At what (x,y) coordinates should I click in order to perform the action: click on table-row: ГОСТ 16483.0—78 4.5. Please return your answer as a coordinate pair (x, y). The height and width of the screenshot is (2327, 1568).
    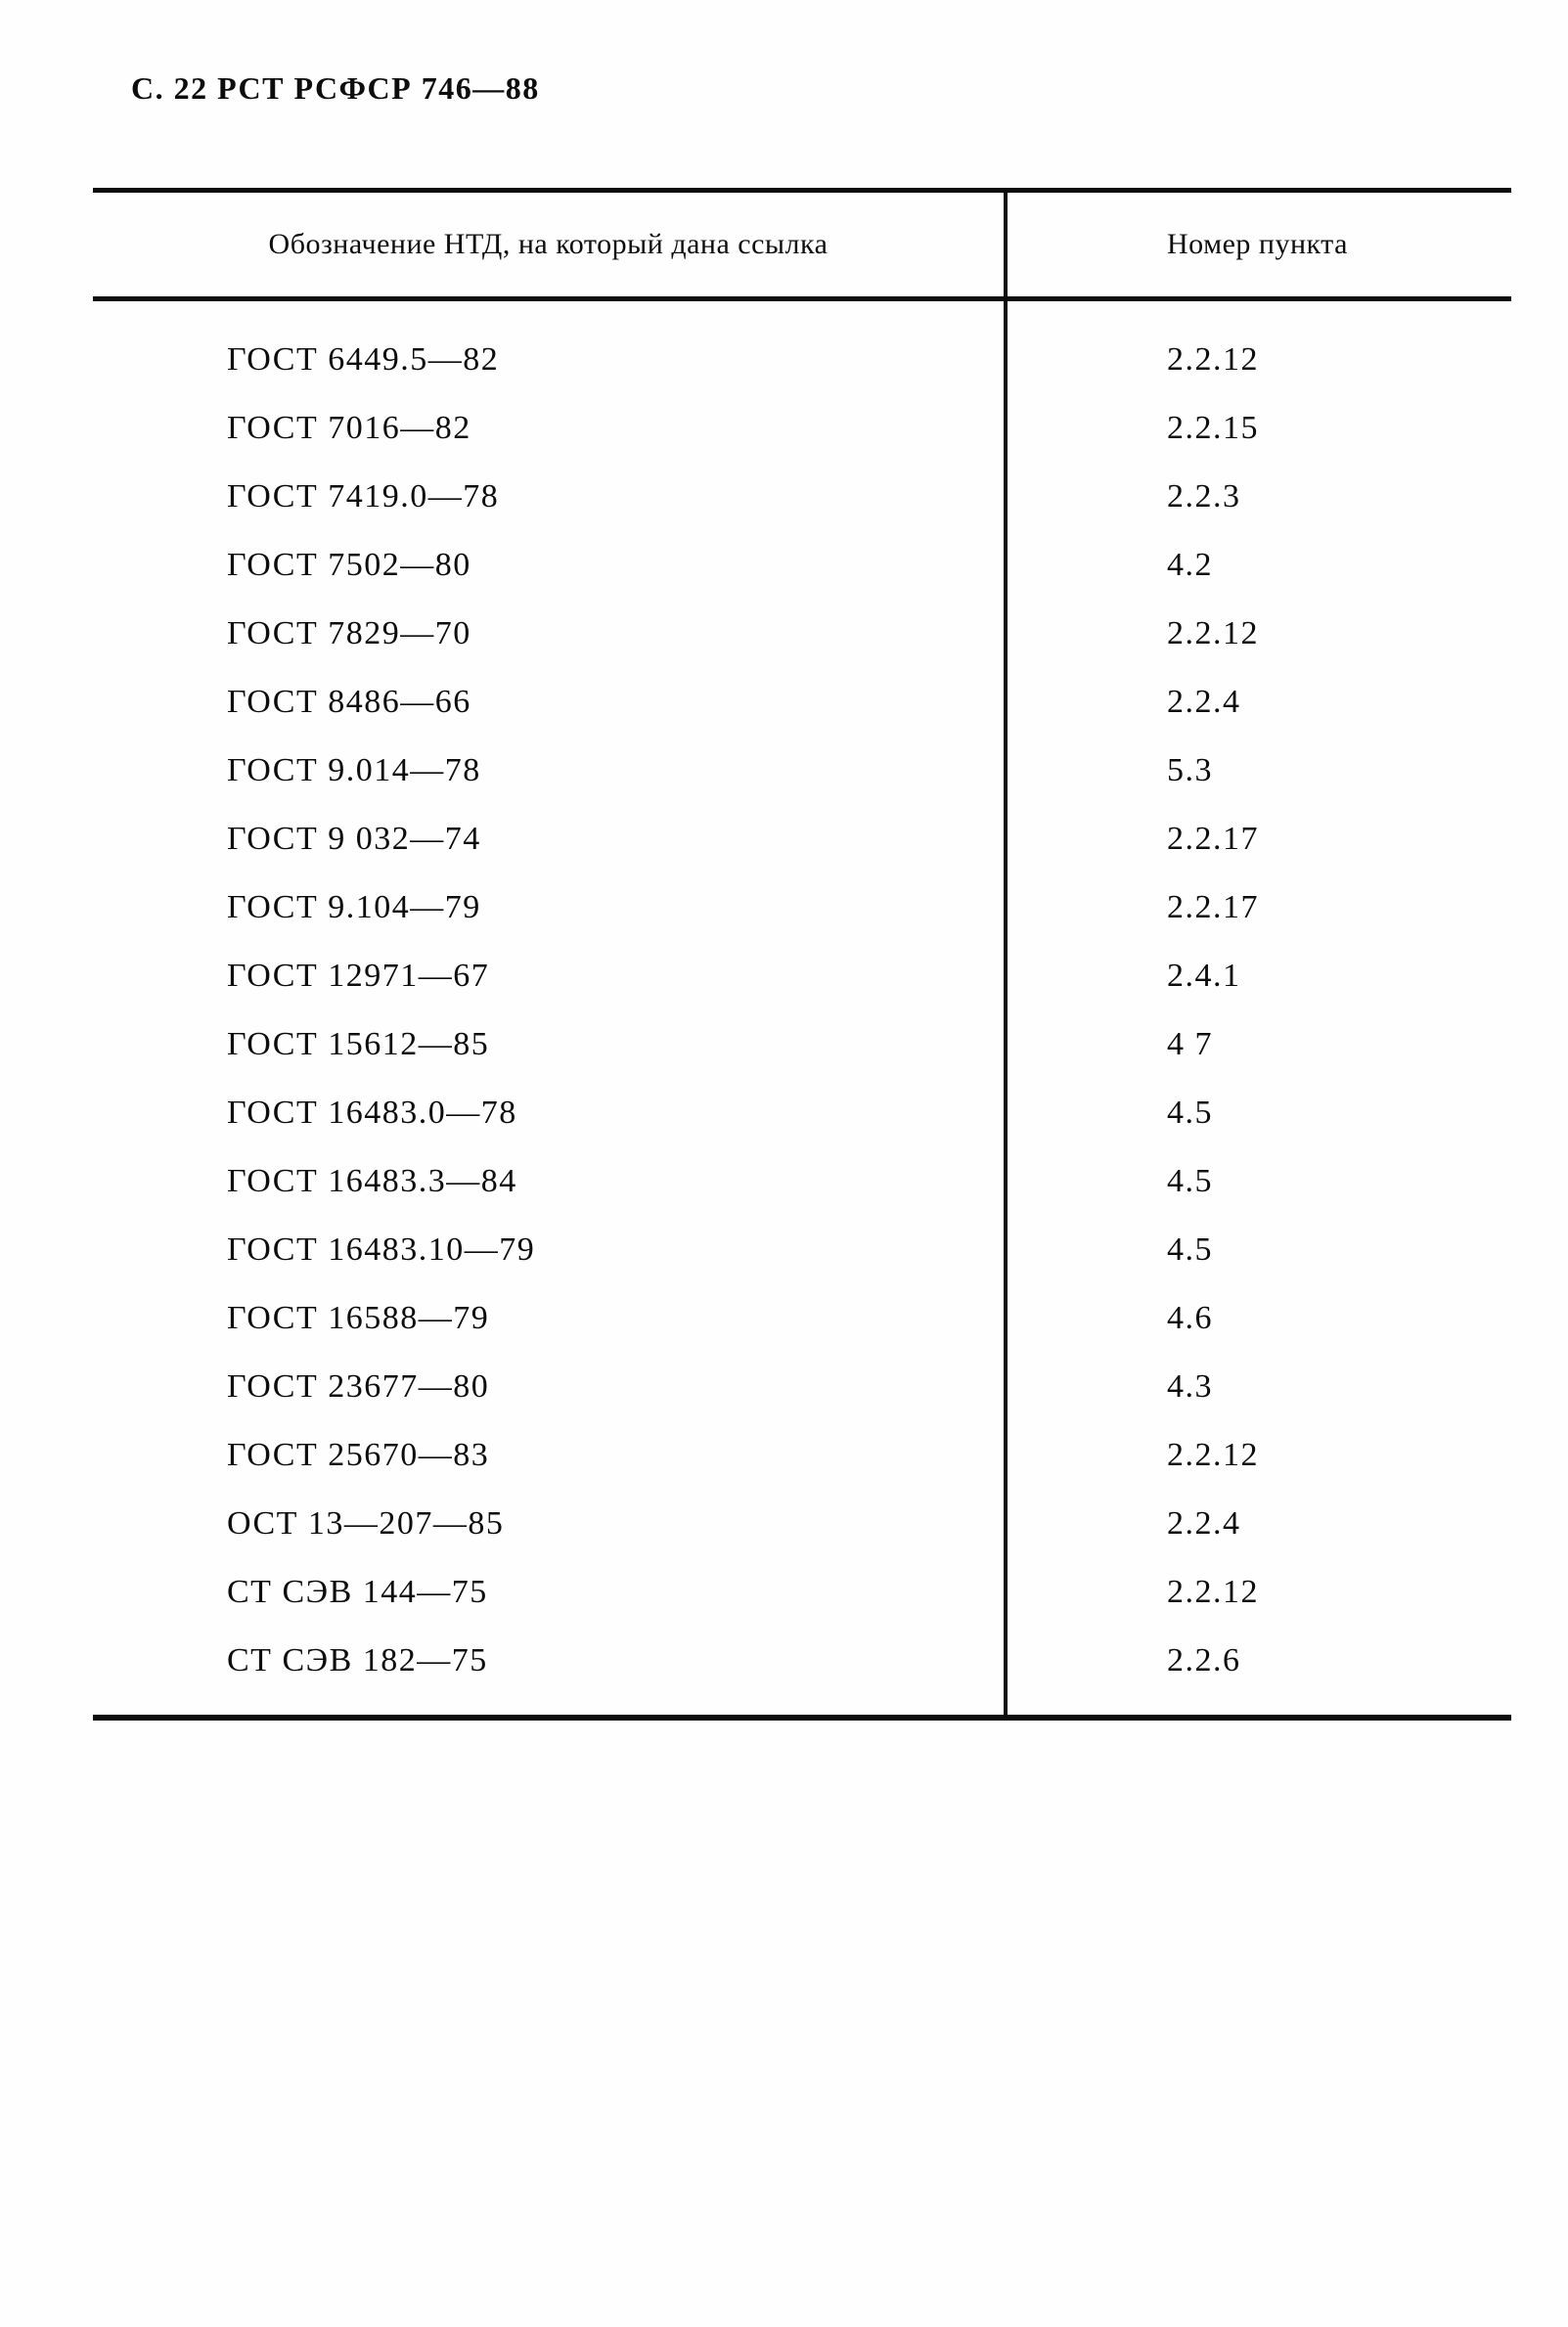
    Looking at the image, I should click on (802, 1113).